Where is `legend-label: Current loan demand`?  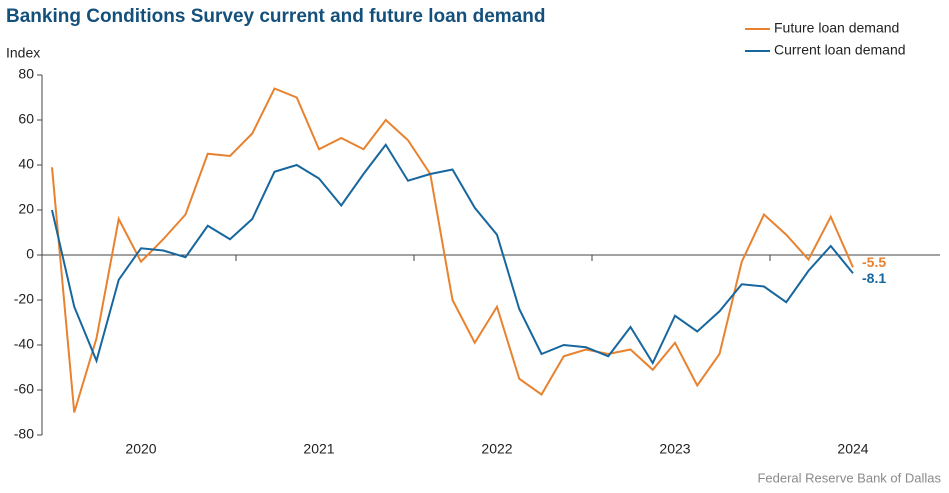
legend-label: Current loan demand is located at coordinates (840, 50).